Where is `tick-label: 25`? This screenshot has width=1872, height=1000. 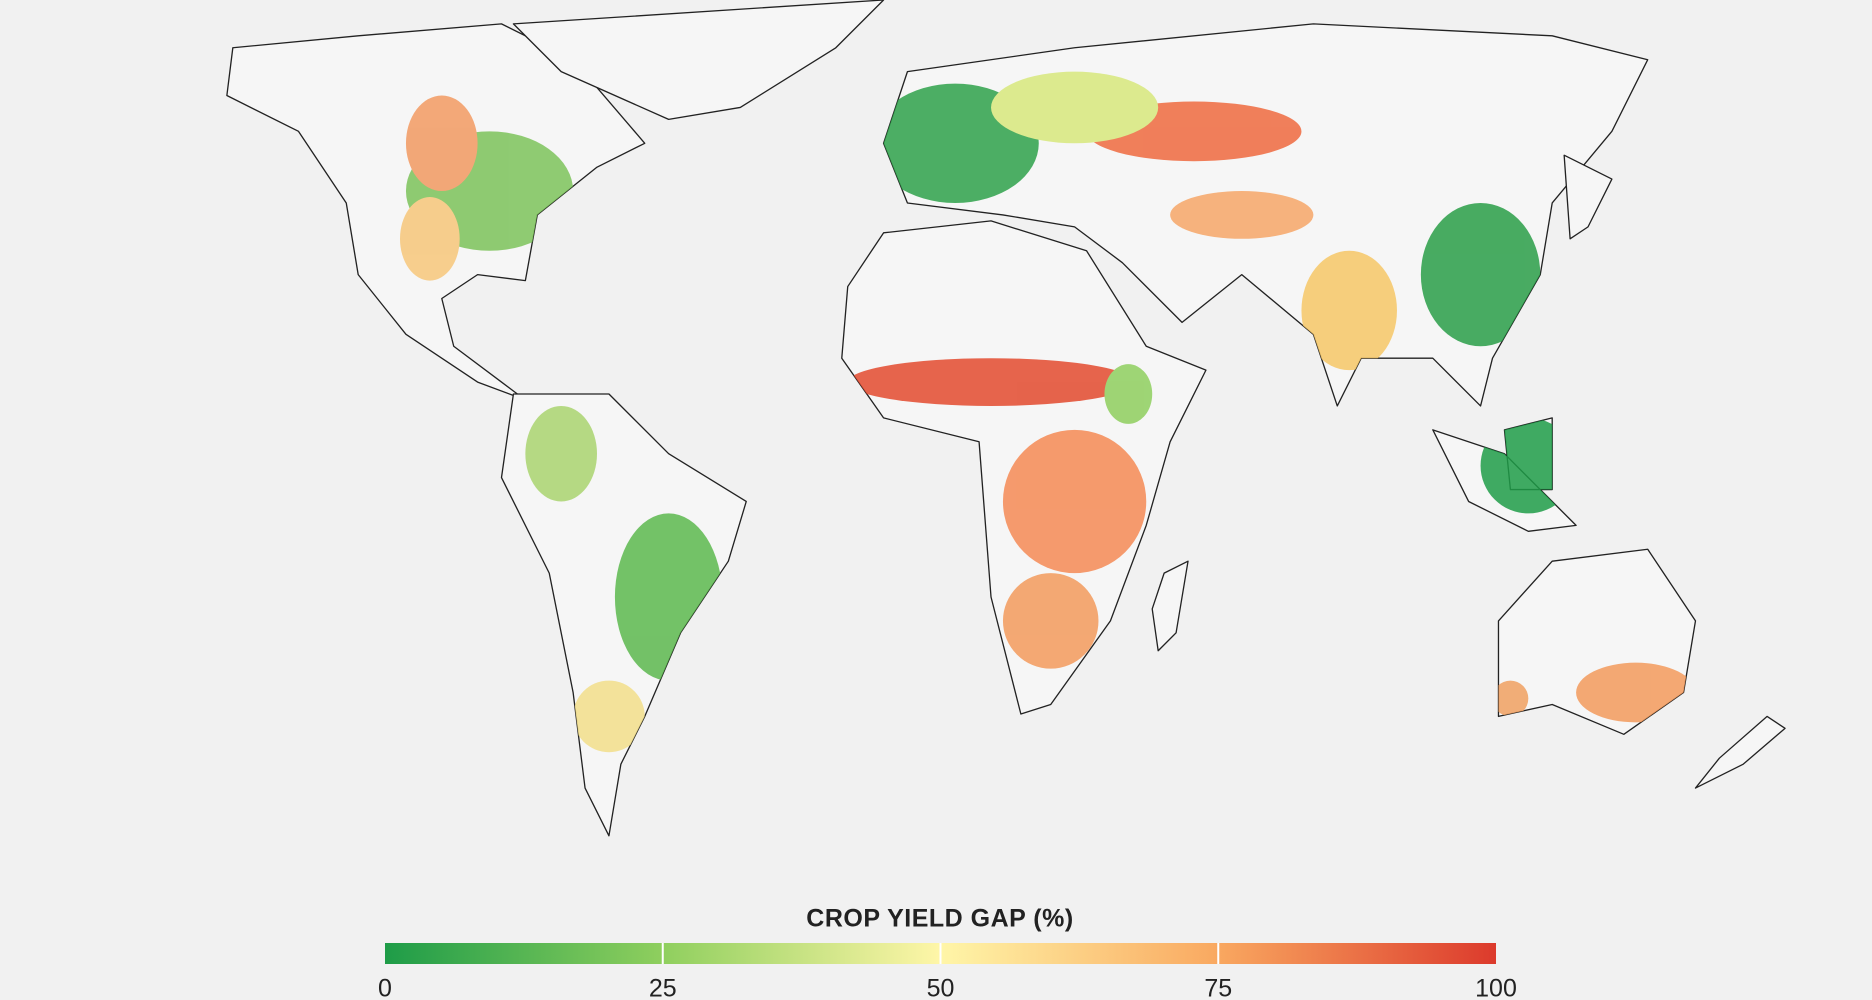
tick-label: 25 is located at coordinates (663, 987).